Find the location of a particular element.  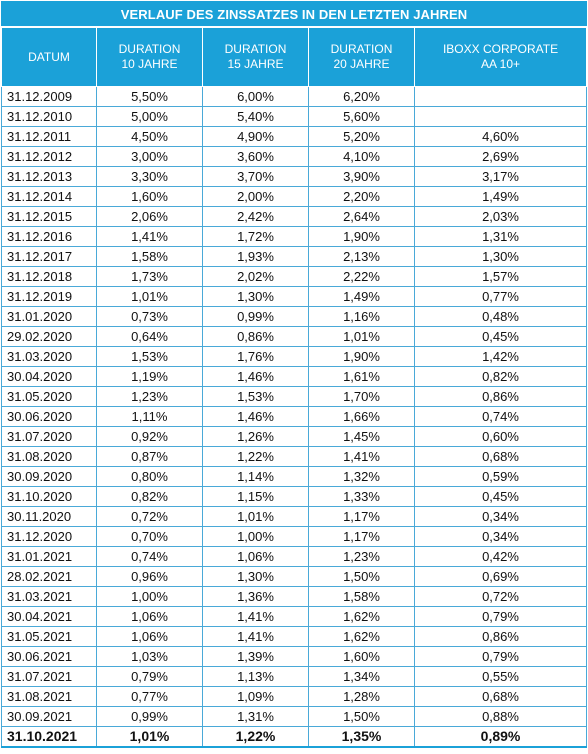

table-row: 30.09.2021 0,99% 1,31% 1,50% 0,88% is located at coordinates (294, 716).